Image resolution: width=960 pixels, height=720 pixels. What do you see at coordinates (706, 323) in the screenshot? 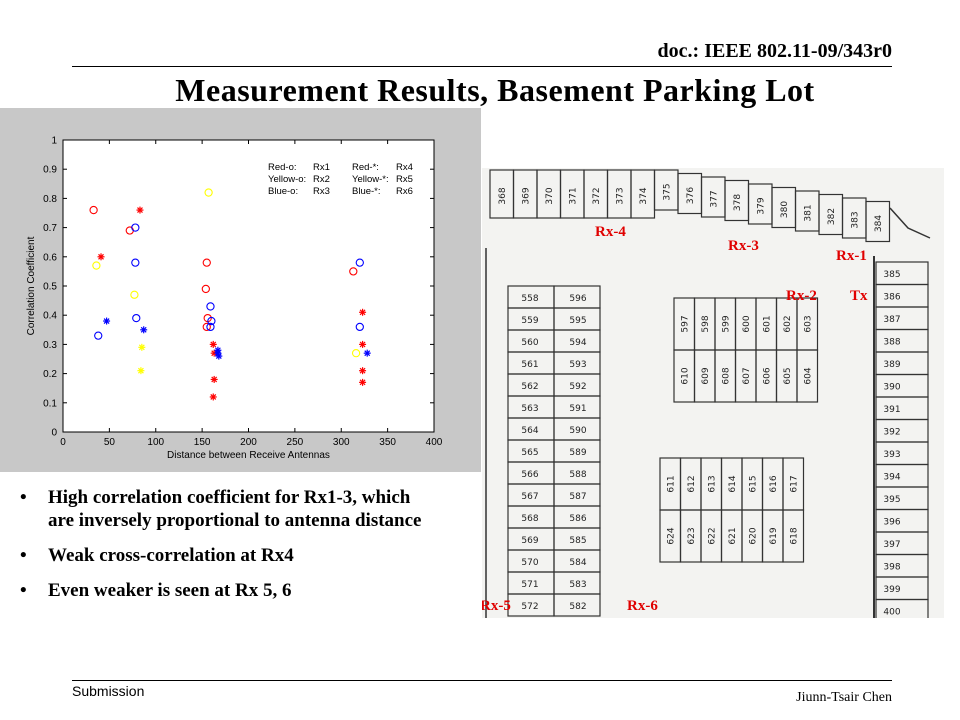
I see `stall-number: 598` at bounding box center [706, 323].